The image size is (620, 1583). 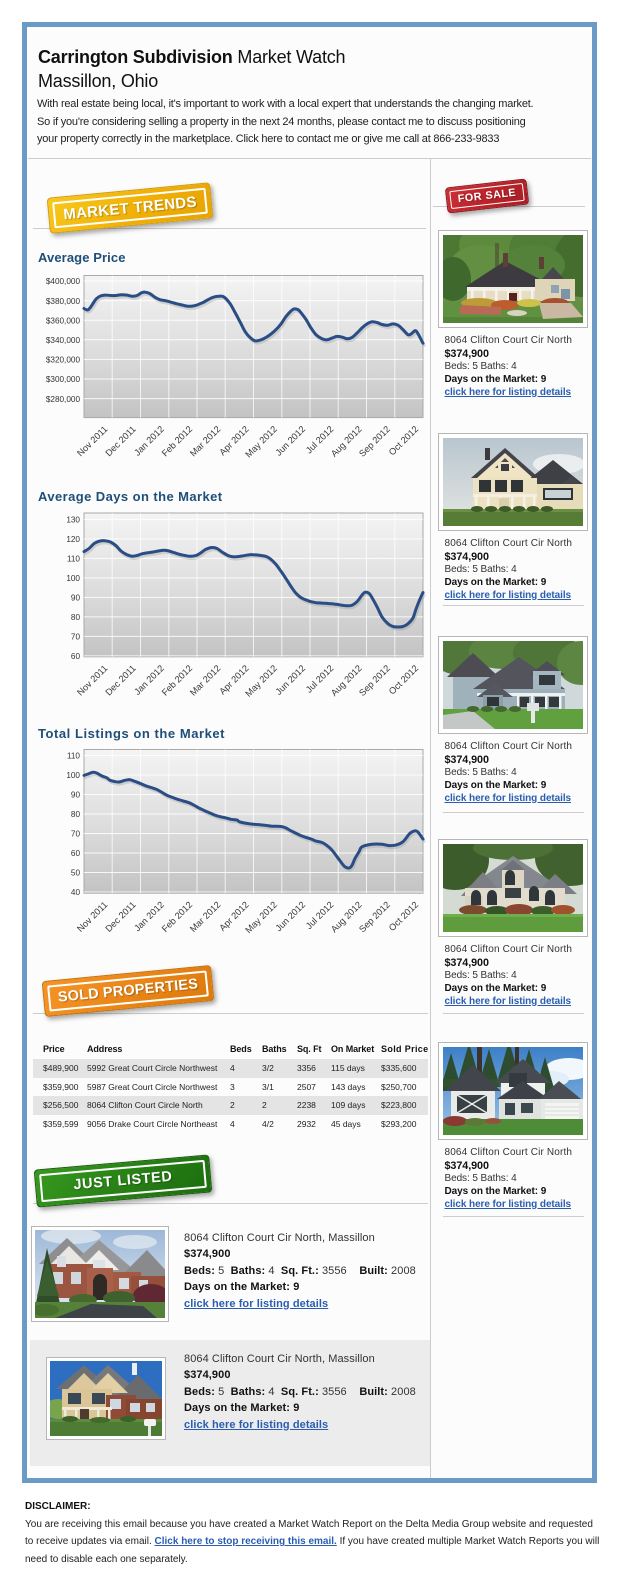 What do you see at coordinates (73, 539) in the screenshot?
I see `svg-text: 120` at bounding box center [73, 539].